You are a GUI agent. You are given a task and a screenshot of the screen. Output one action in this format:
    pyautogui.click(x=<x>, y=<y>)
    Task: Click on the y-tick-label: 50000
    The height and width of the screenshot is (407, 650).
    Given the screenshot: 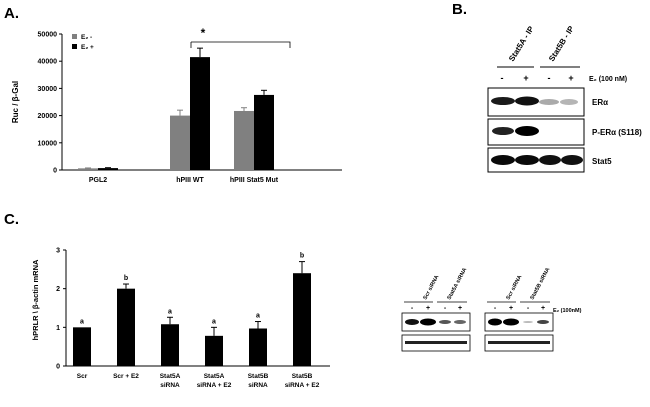 What is the action you would take?
    pyautogui.click(x=48, y=35)
    